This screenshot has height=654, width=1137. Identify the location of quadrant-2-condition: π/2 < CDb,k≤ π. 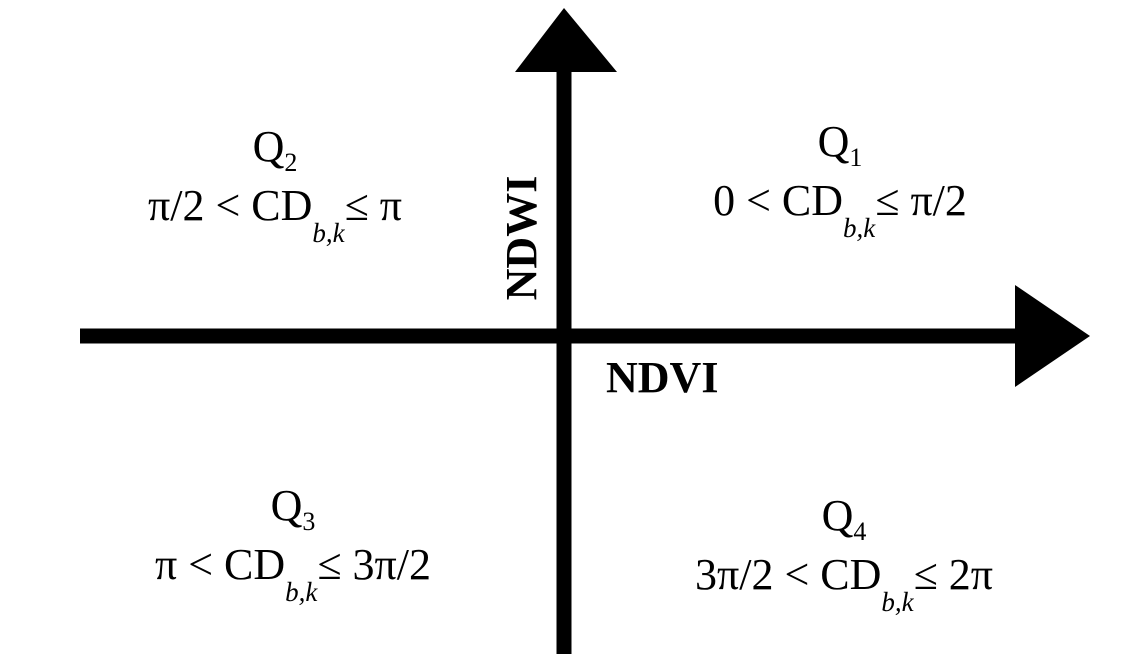
(275, 215).